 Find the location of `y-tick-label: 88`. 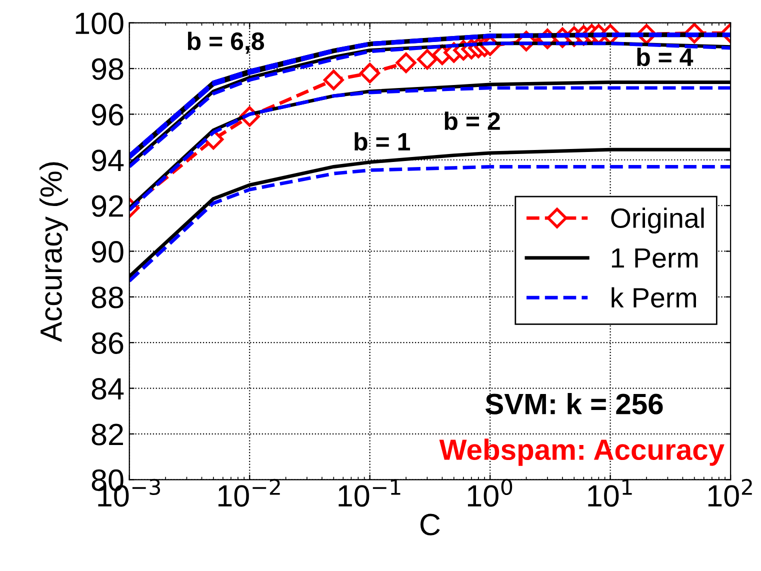

y-tick-label: 88 is located at coordinates (108, 297).